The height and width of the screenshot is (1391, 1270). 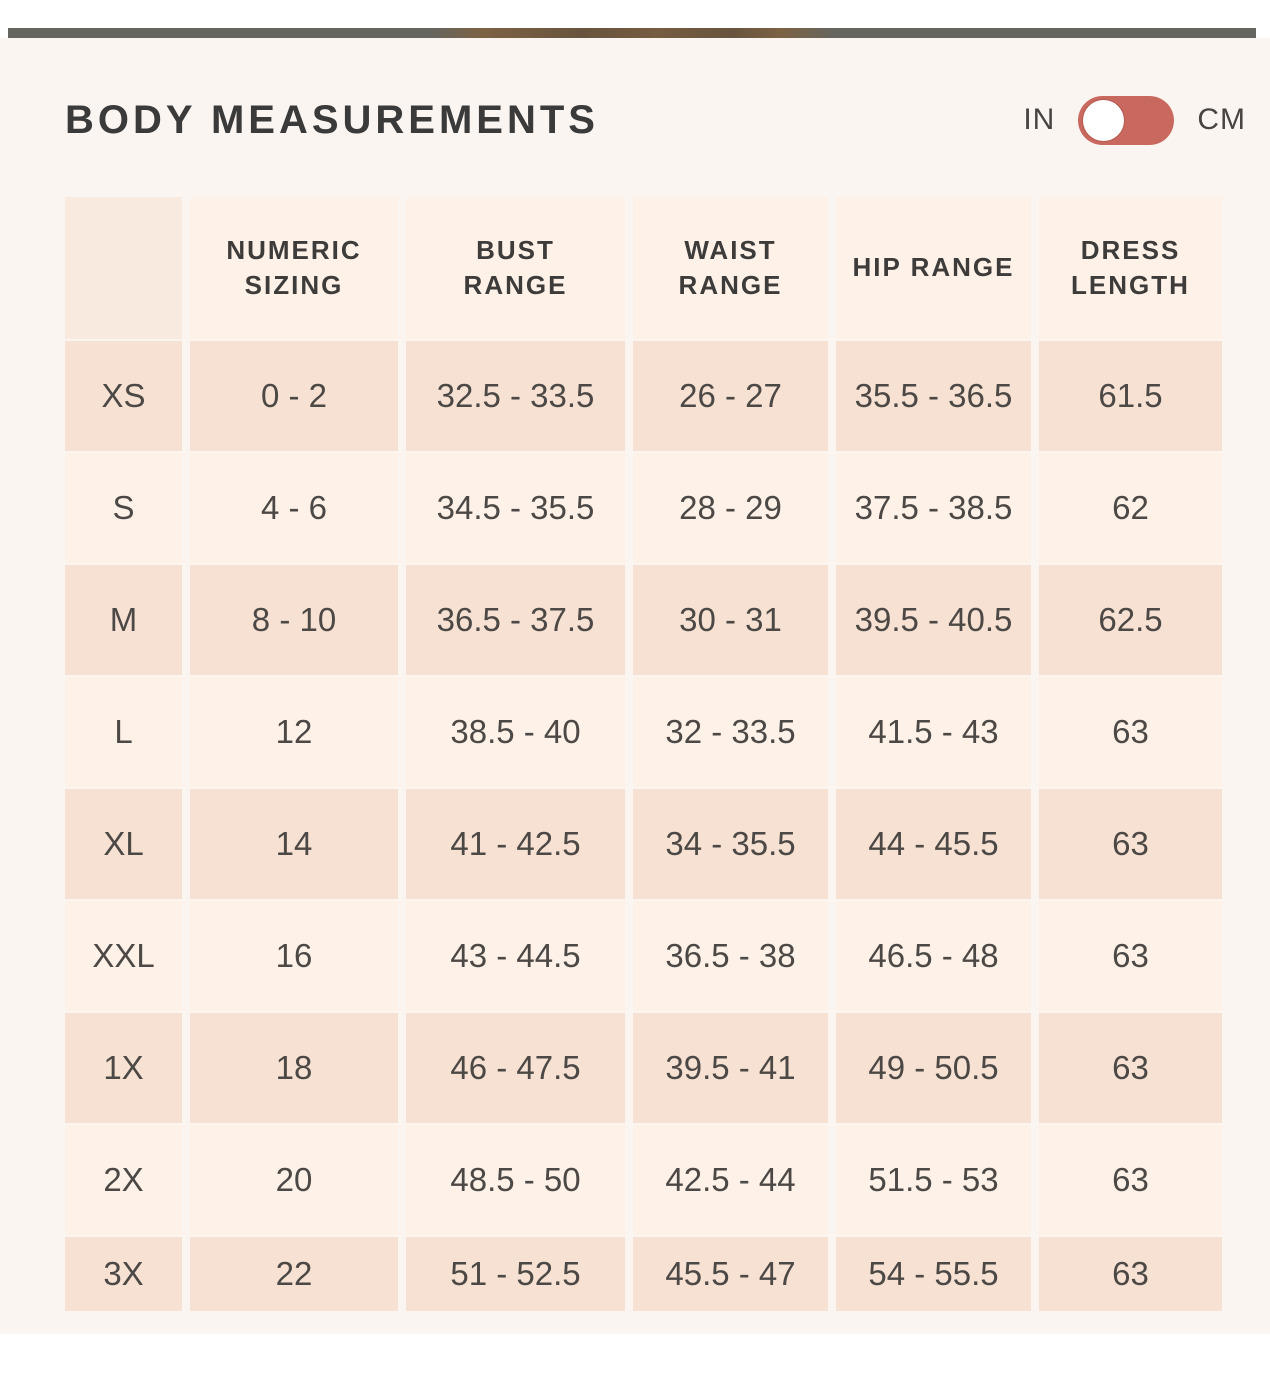 I want to click on measurement-cell: 16, so click(x=294, y=956).